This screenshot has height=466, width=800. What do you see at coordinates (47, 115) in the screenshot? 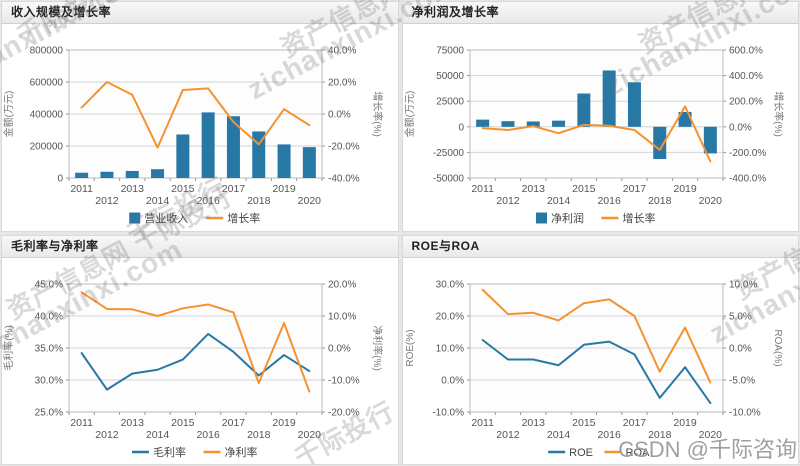
I see `svg-text: 400000` at bounding box center [47, 115].